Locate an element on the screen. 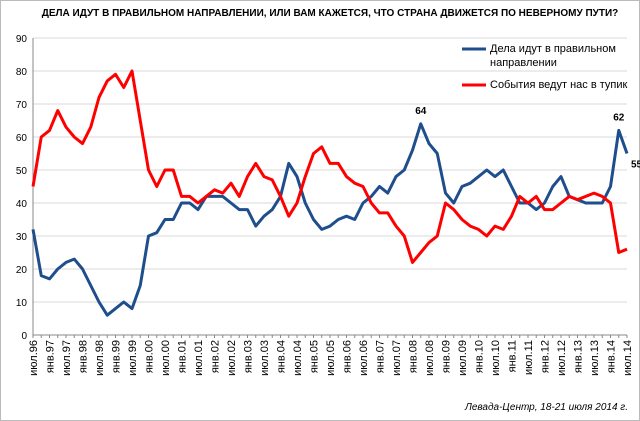 The height and width of the screenshot is (421, 640). y-tick-label: 80 is located at coordinates (22, 72).